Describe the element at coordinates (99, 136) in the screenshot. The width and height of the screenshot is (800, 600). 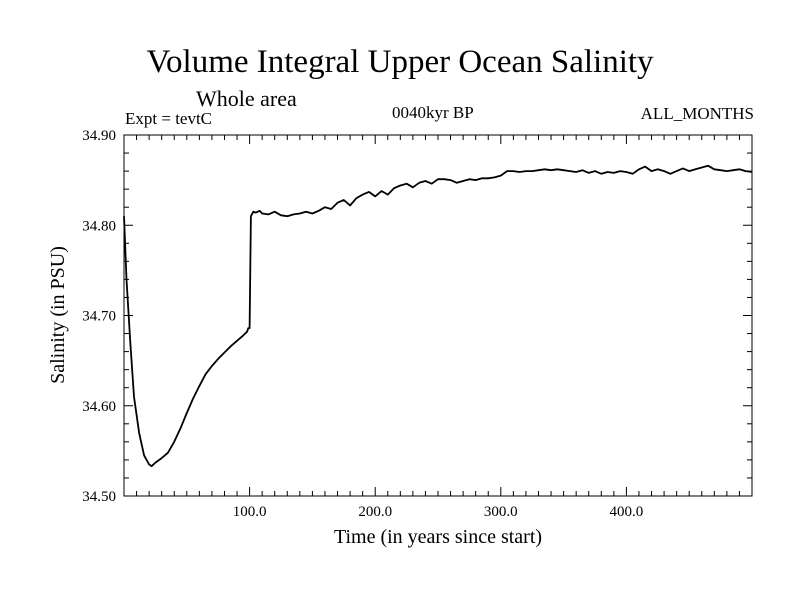
I see `y-tick-label: 34.90` at that location.